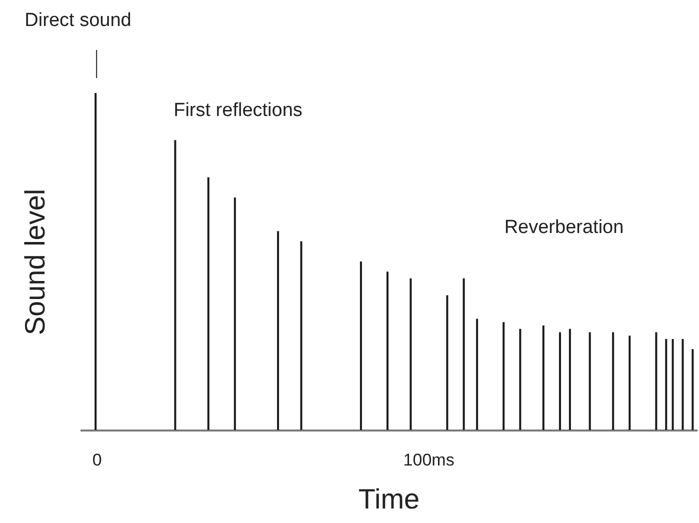 This screenshot has height=523, width=699. I want to click on annotation: First reflections, so click(238, 110).